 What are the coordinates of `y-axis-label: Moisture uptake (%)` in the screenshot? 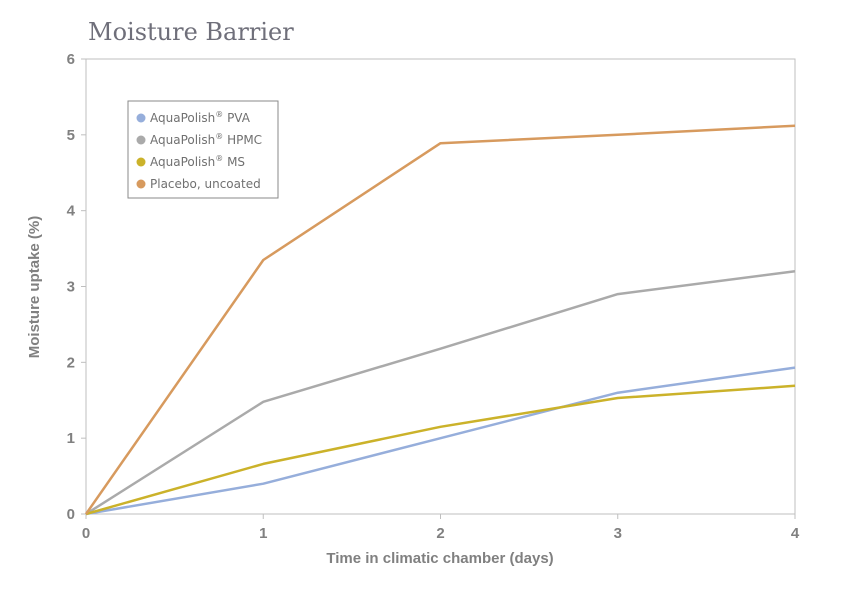 It's located at (34, 287).